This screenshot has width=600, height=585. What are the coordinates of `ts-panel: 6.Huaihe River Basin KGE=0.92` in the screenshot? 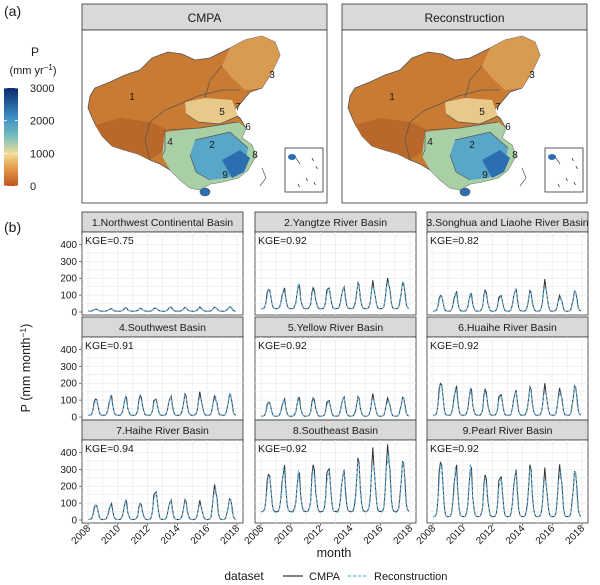 It's located at (507, 368).